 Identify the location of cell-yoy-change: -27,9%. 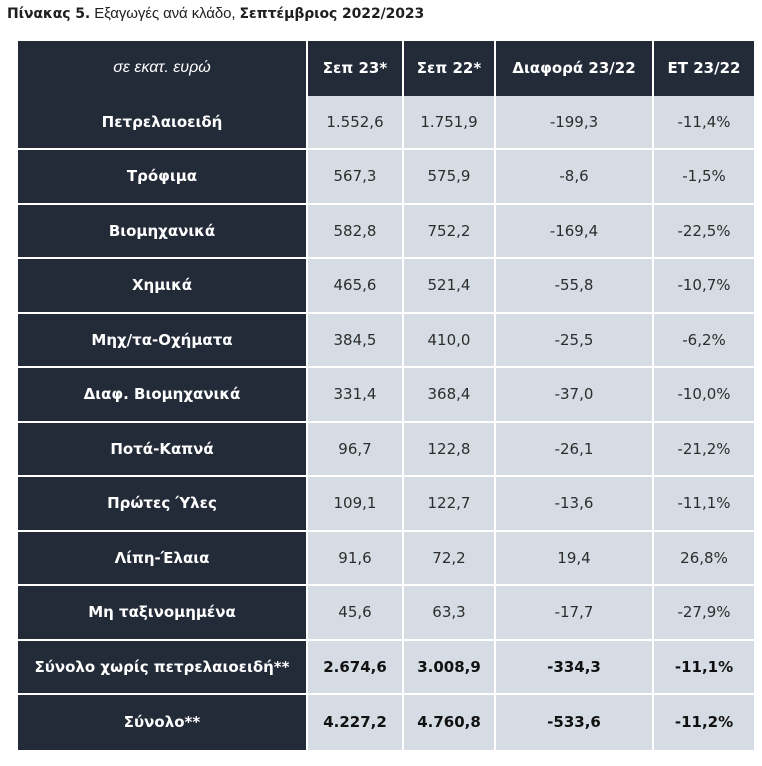
(704, 613).